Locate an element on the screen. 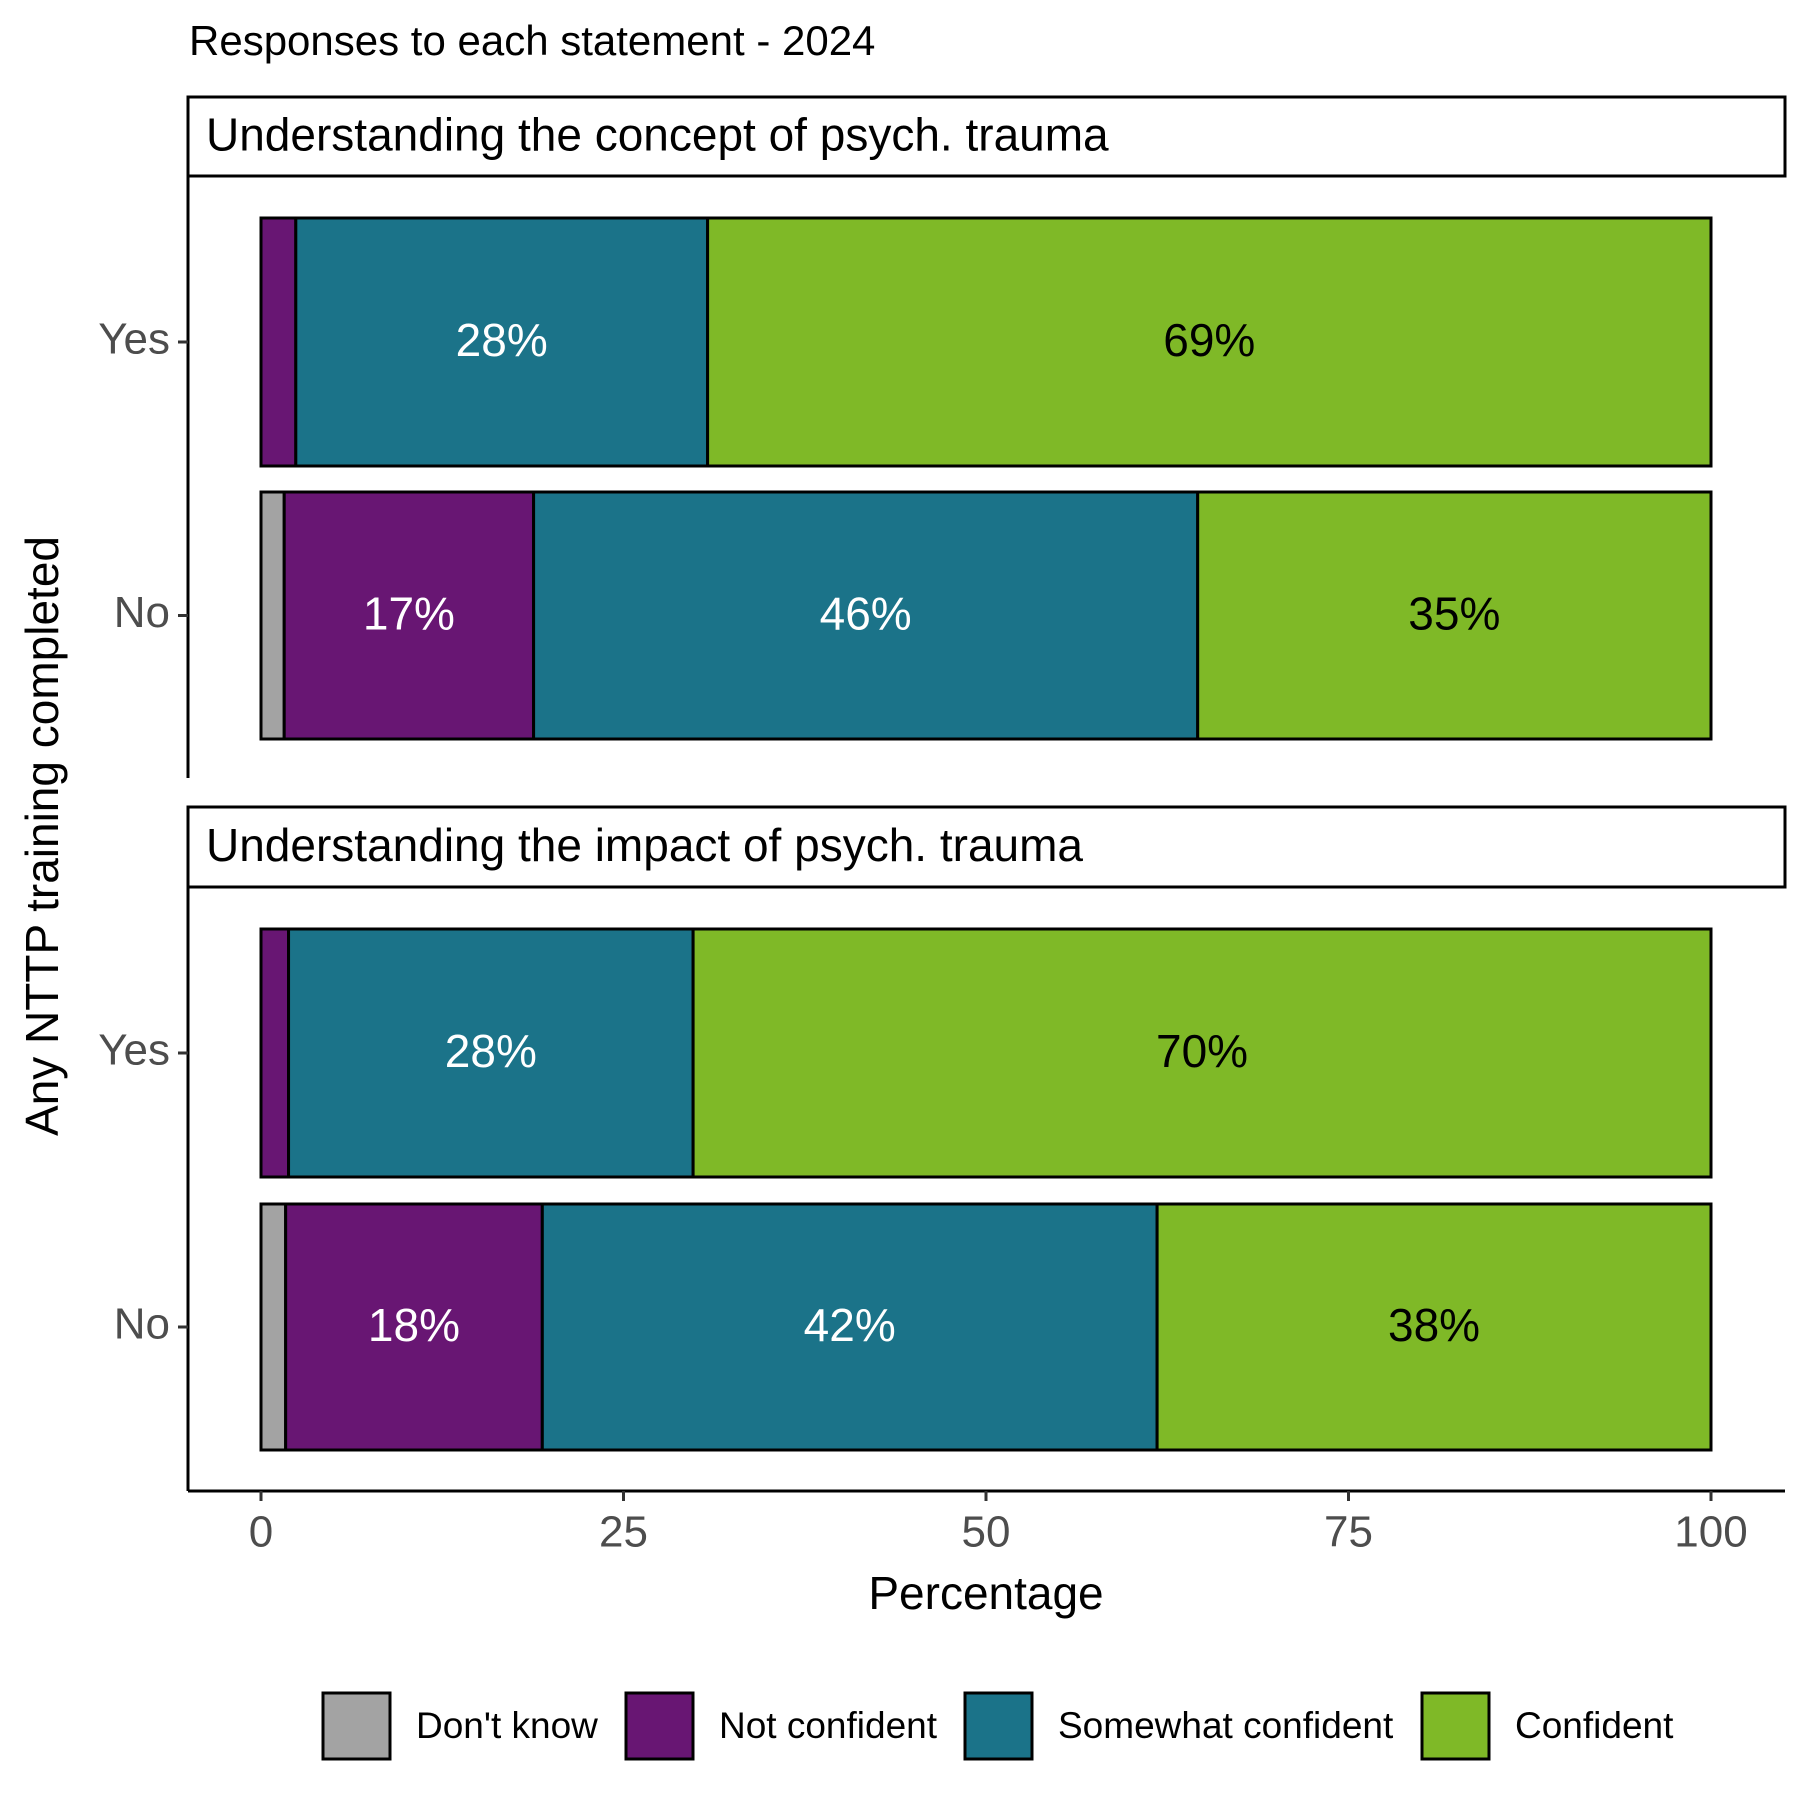 This screenshot has width=1800, height=1800. value-label: 70% is located at coordinates (1202, 1051).